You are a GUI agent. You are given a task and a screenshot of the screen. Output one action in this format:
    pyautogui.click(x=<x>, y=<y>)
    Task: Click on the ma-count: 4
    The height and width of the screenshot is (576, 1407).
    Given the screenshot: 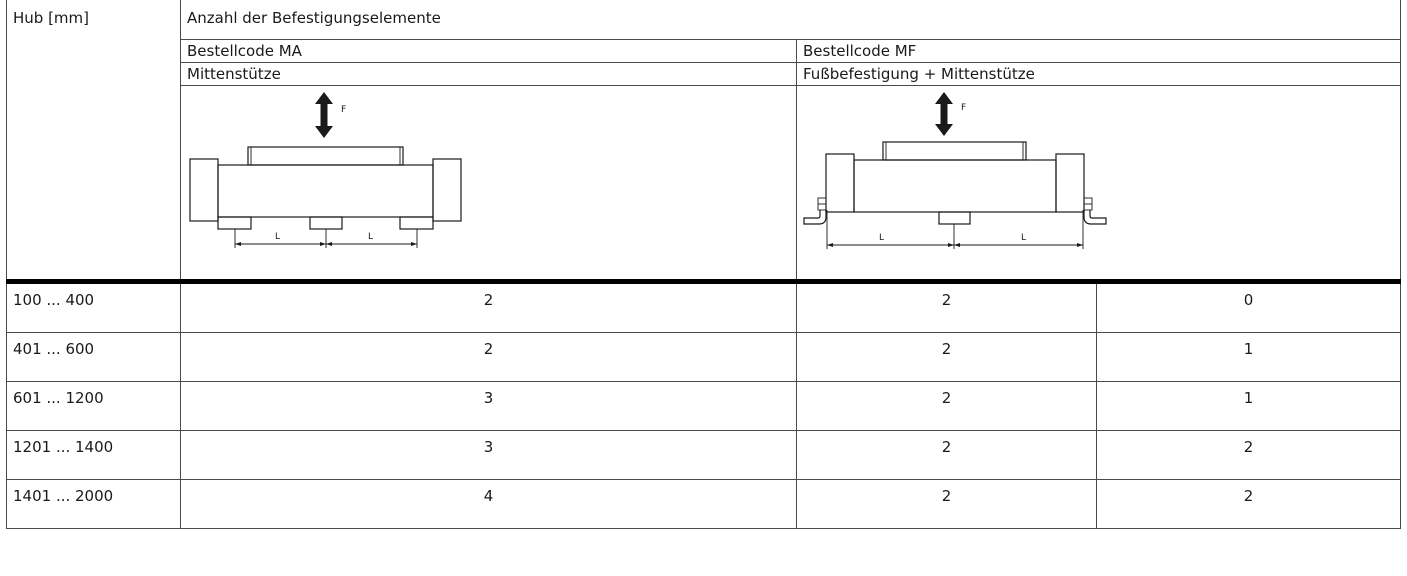 What is the action you would take?
    pyautogui.click(x=488, y=504)
    